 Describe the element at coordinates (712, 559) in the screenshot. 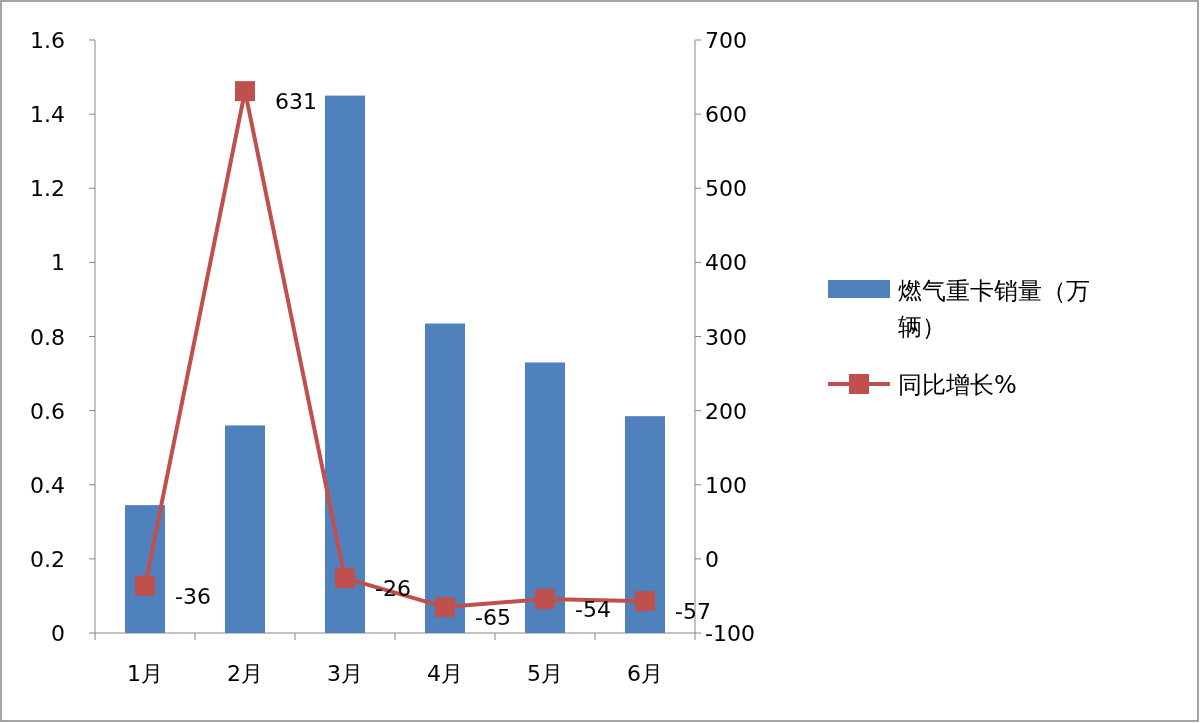

I see `y2-tick-label: 0` at that location.